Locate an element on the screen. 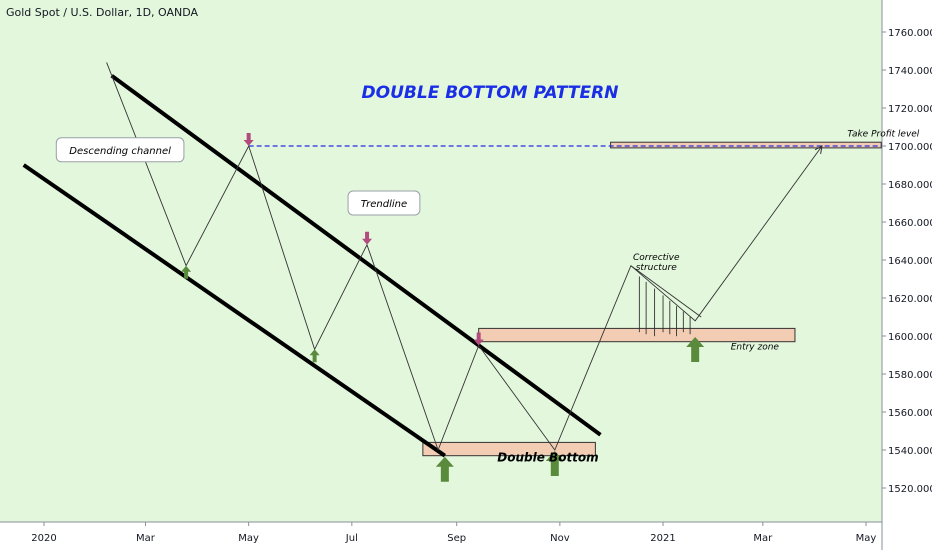 Image resolution: width=932 pixels, height=550 pixels. y-tick-label: 1720.000 is located at coordinates (910, 109).